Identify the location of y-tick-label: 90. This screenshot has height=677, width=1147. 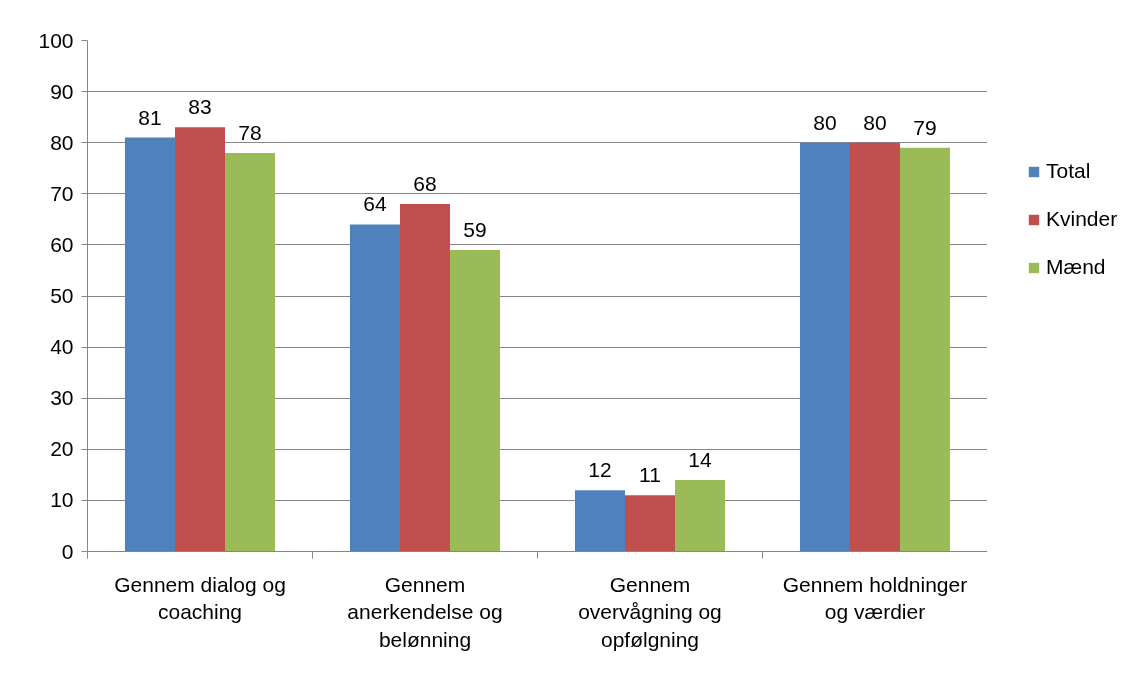
(62, 91).